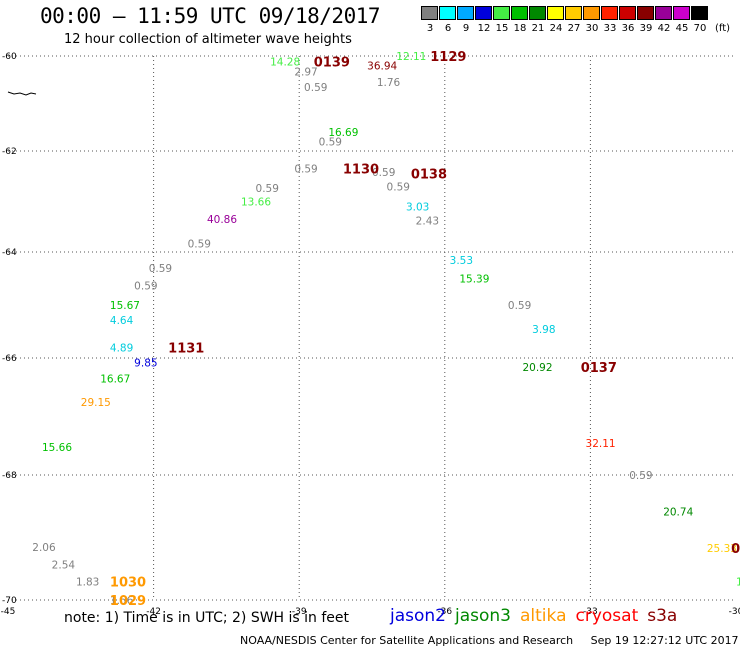  I want to click on legend-label: 18, so click(520, 28).